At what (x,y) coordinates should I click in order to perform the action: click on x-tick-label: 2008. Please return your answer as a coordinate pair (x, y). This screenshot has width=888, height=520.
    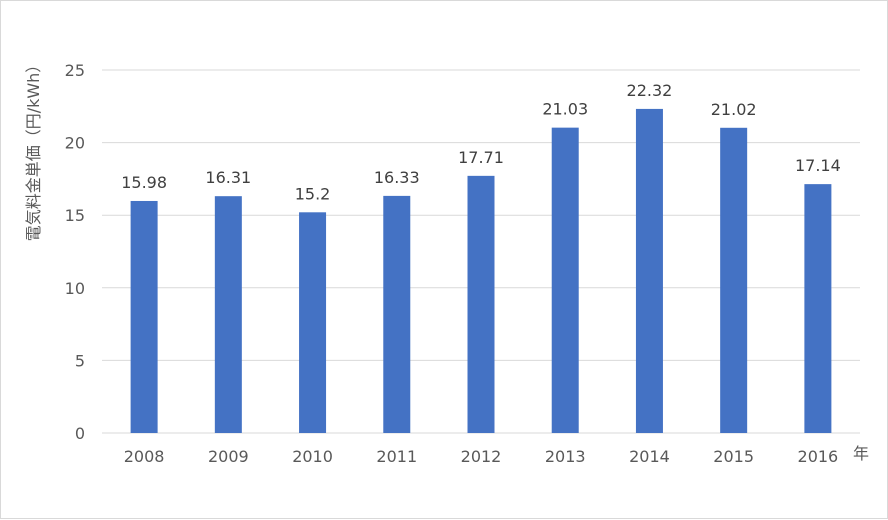
    Looking at the image, I should click on (144, 456).